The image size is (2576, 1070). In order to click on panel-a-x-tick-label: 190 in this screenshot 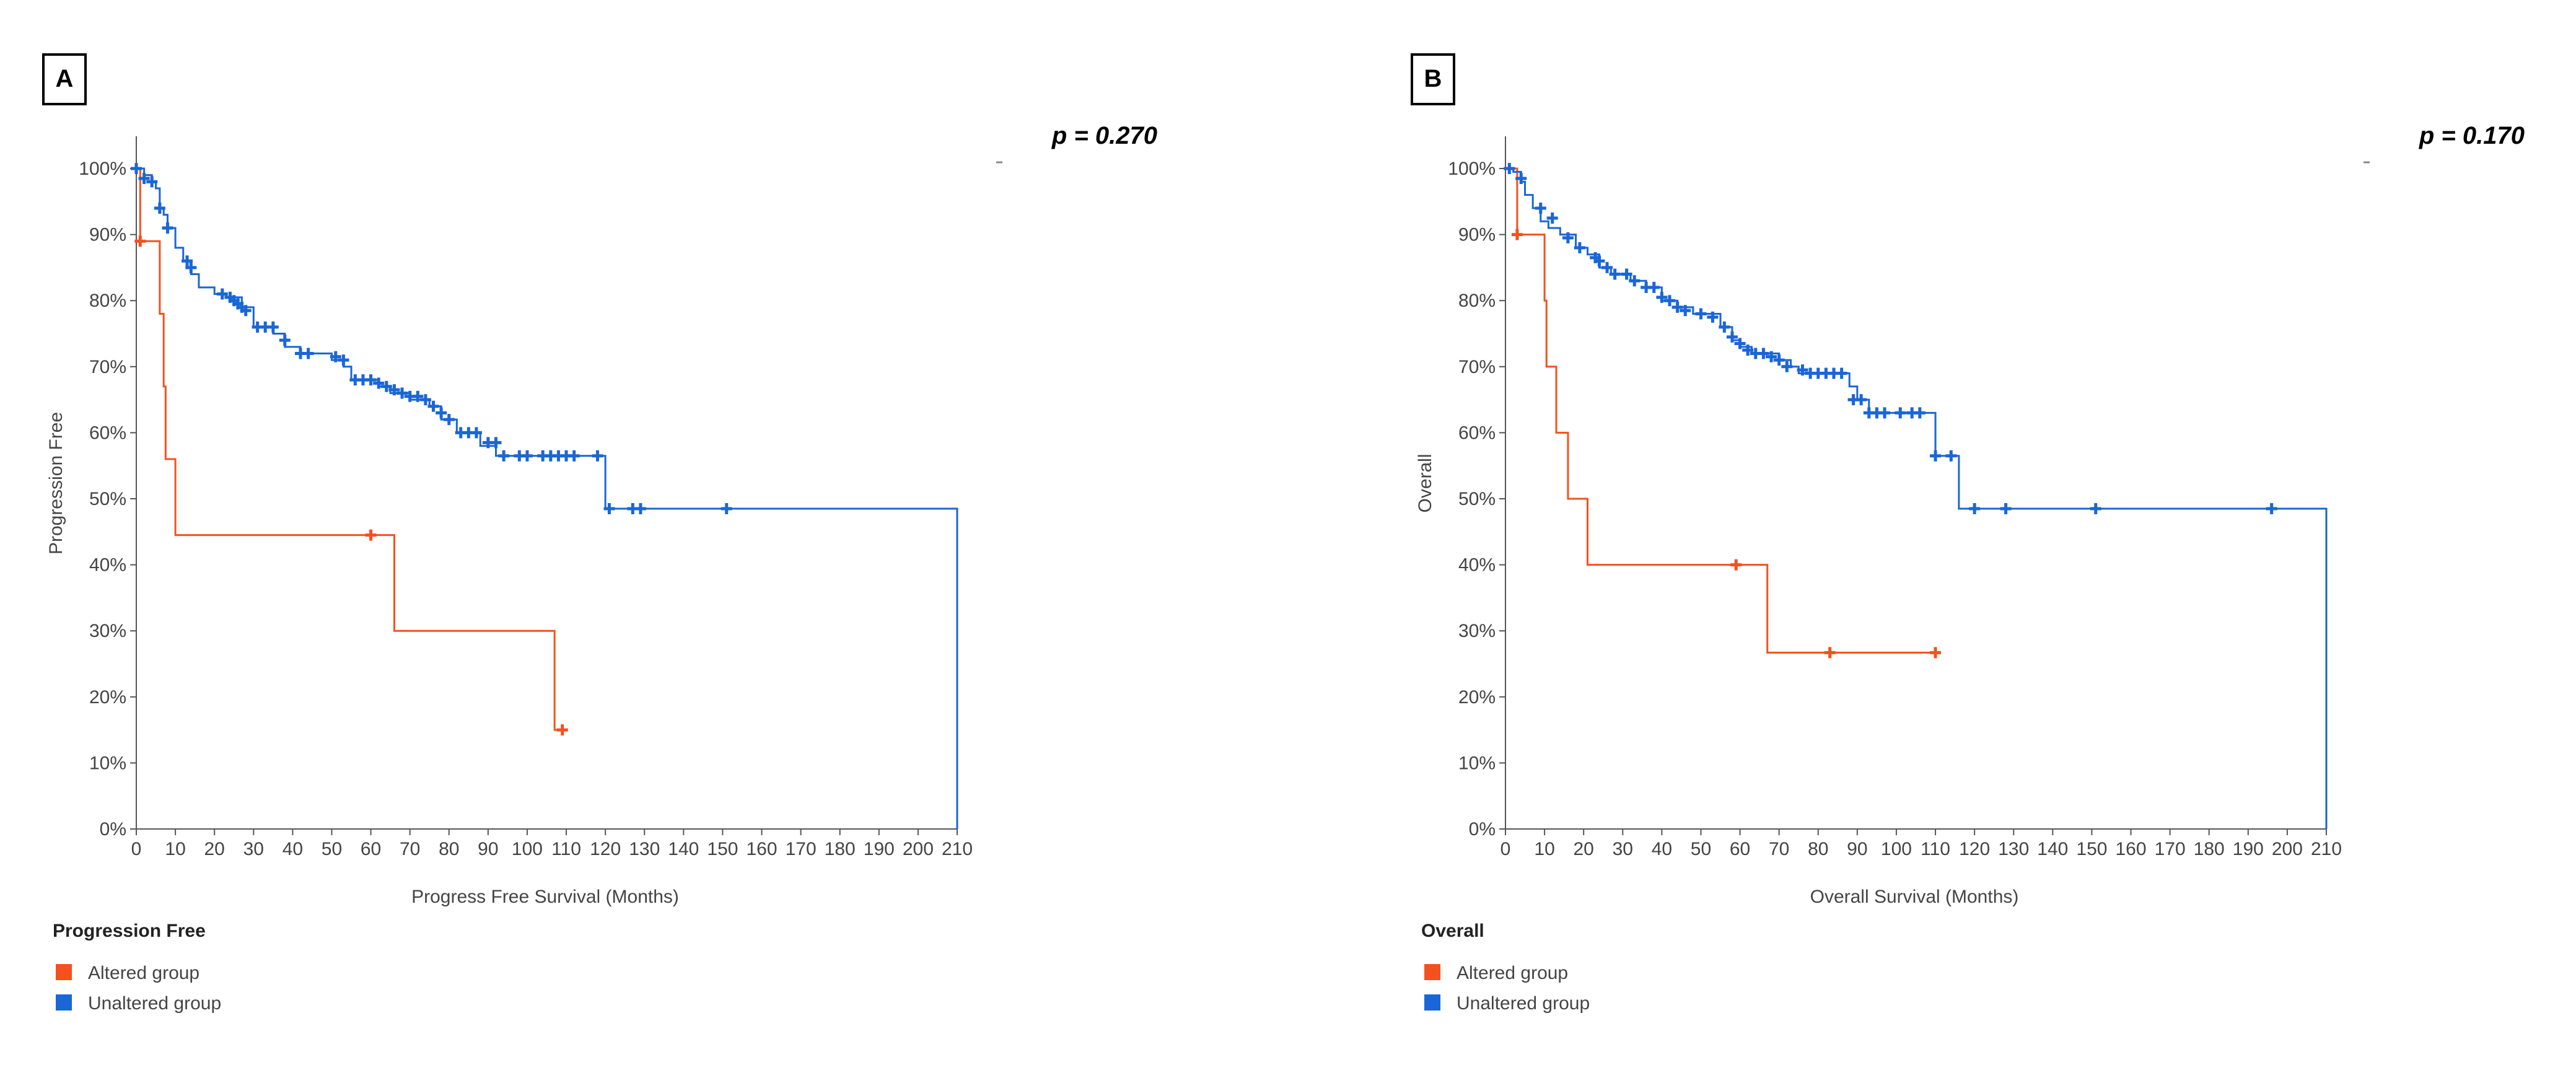, I will do `click(879, 849)`.